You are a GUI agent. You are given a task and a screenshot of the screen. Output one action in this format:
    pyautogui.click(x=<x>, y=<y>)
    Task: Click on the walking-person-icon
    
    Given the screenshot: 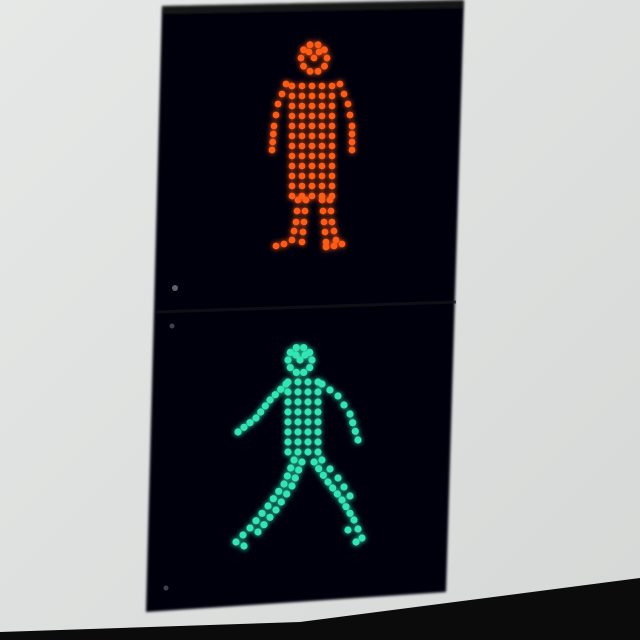 What is the action you would take?
    pyautogui.click(x=299, y=447)
    